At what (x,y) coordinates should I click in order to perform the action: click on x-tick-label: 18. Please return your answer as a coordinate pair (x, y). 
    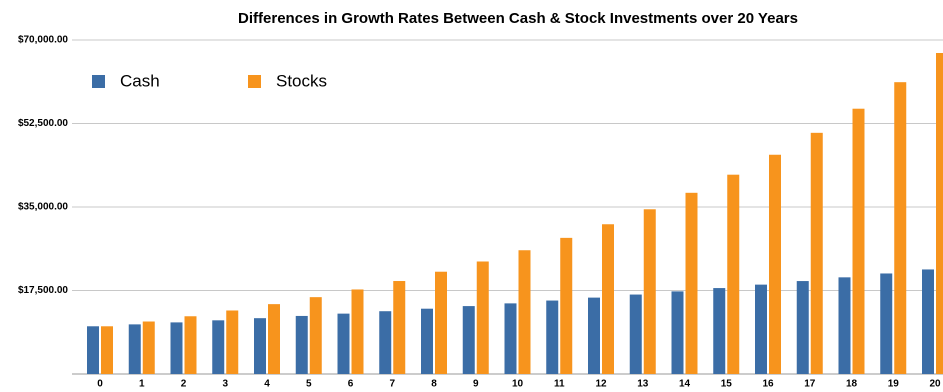
    Looking at the image, I should click on (852, 384).